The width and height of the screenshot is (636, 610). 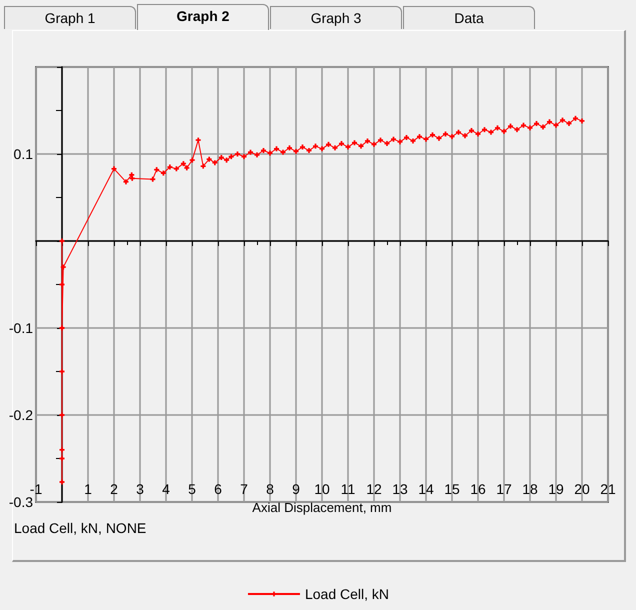 I want to click on x-tick-label: 4, so click(x=166, y=489).